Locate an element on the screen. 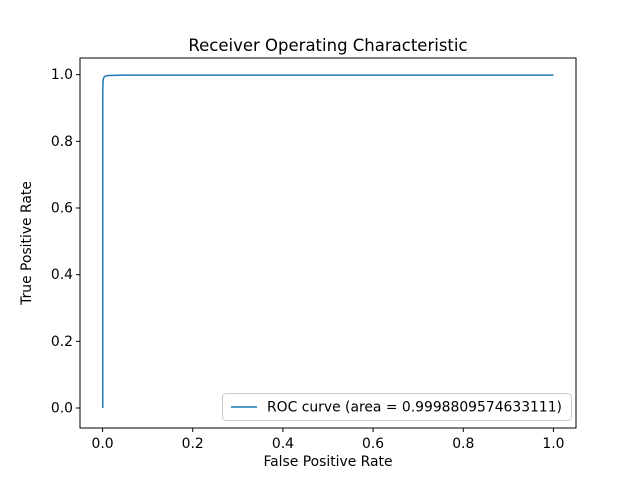 This screenshot has height=484, width=640. legend: ROC curve (area = 0.9998809574633111) is located at coordinates (397, 407).